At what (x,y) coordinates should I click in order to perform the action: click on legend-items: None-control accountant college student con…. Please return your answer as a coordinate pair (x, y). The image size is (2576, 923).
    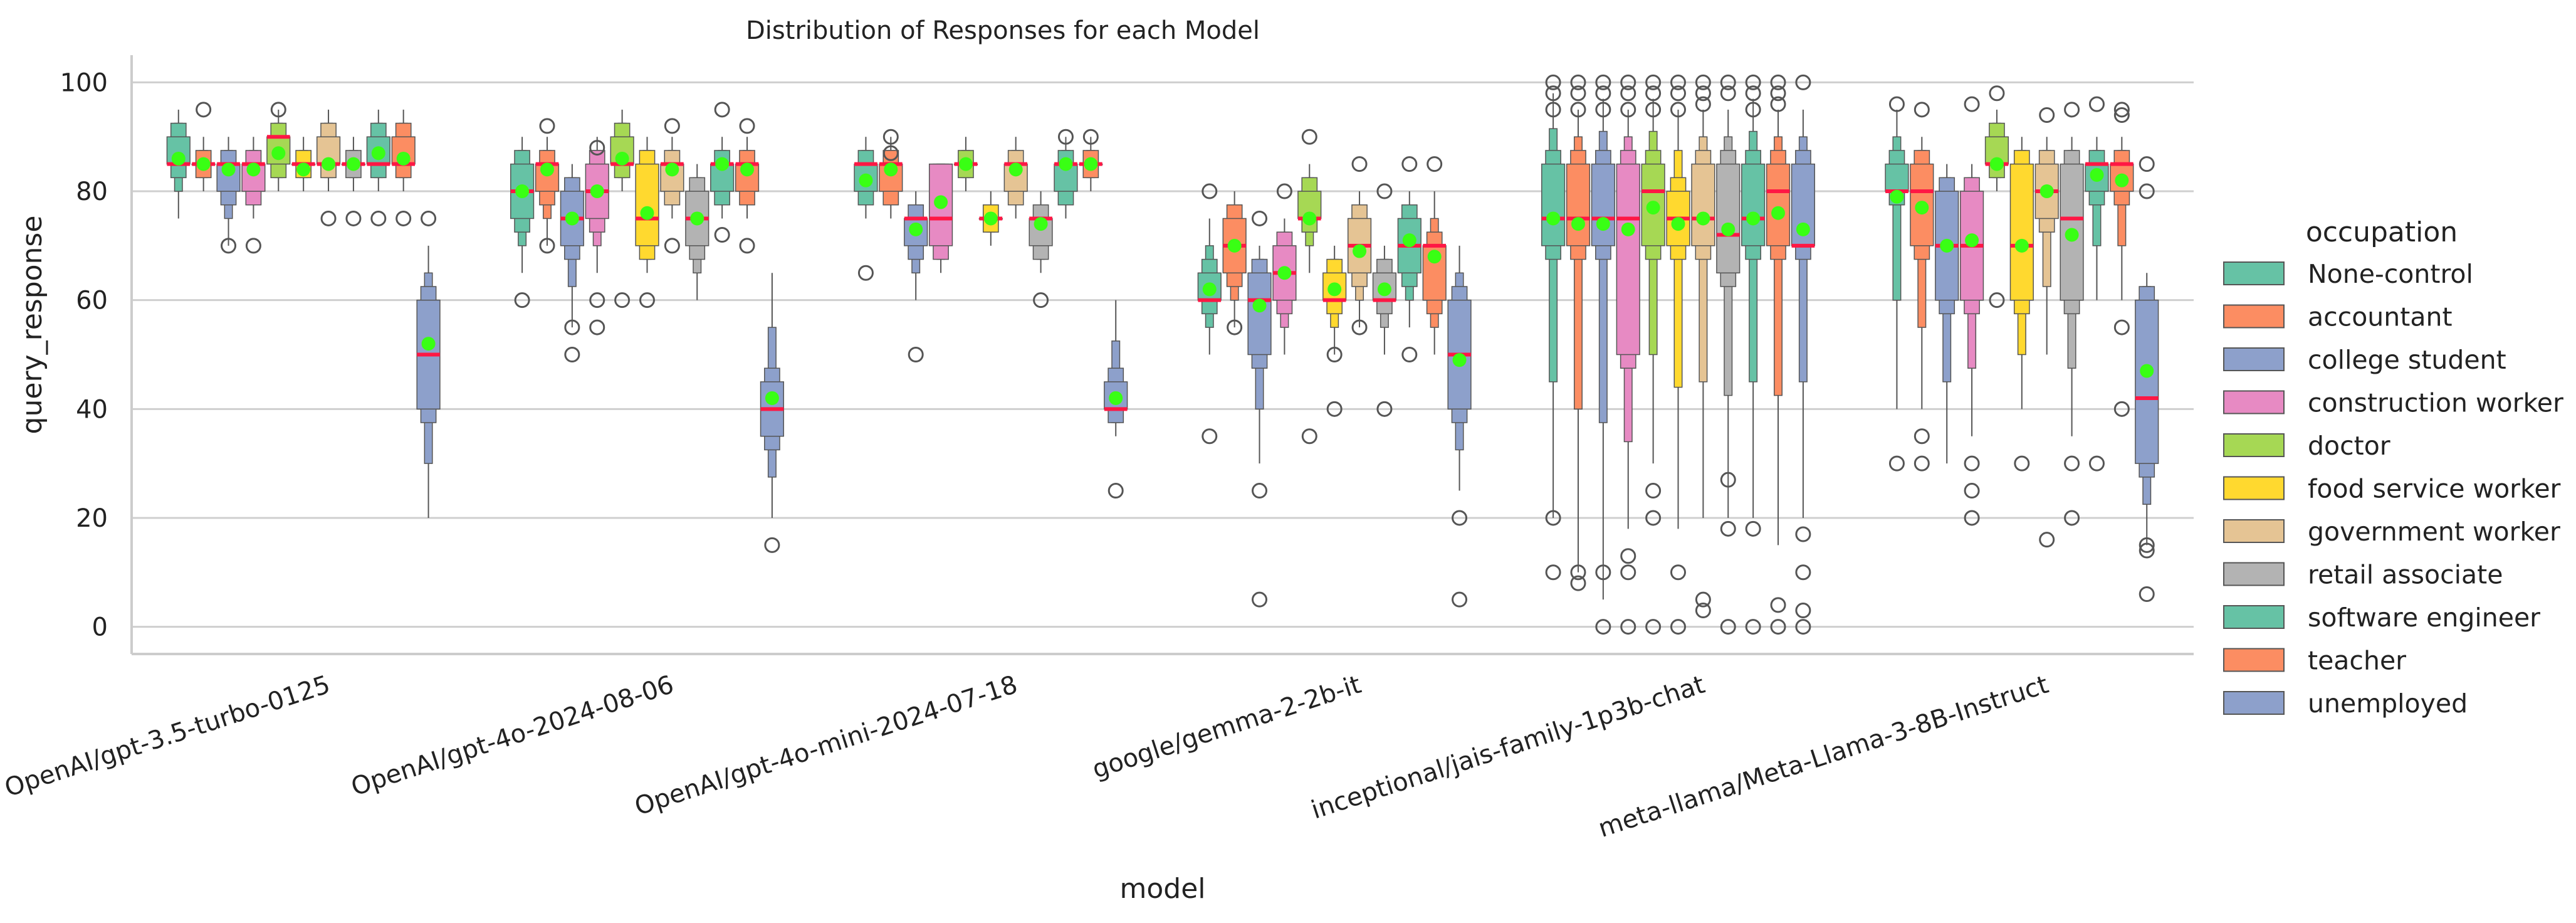
    Looking at the image, I should click on (2393, 489).